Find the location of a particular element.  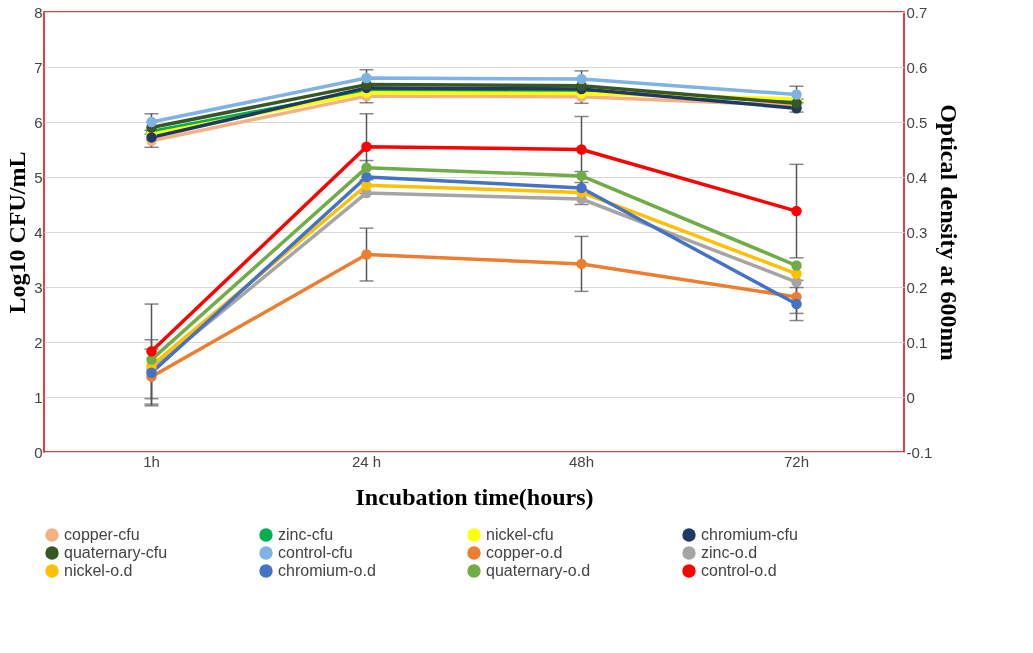

legend-label: chromium-cfu is located at coordinates (749, 534).